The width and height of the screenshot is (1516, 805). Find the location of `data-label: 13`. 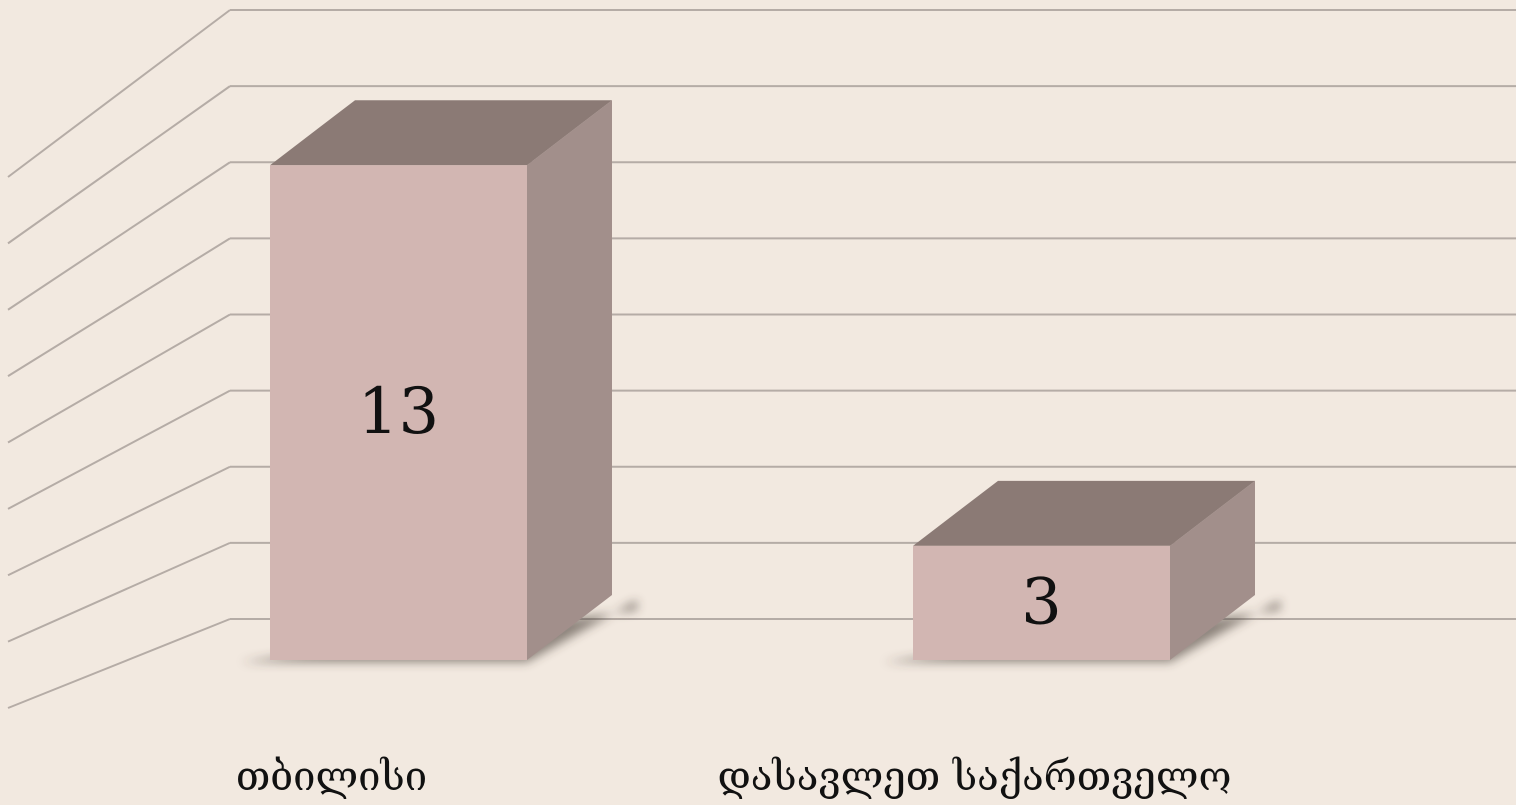

data-label: 13 is located at coordinates (398, 412).